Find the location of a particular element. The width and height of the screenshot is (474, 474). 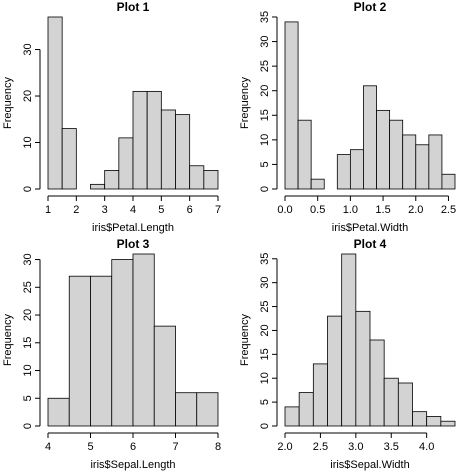

x-axis-label: iris$Sepal.Length is located at coordinates (132, 465).